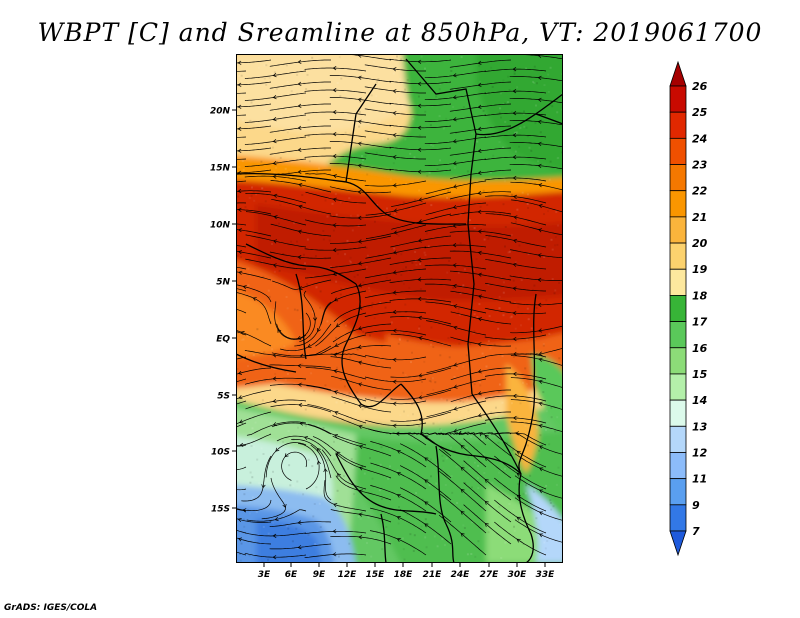  Describe the element at coordinates (700, 86) in the screenshot. I see `colorbar-label: 26` at that location.